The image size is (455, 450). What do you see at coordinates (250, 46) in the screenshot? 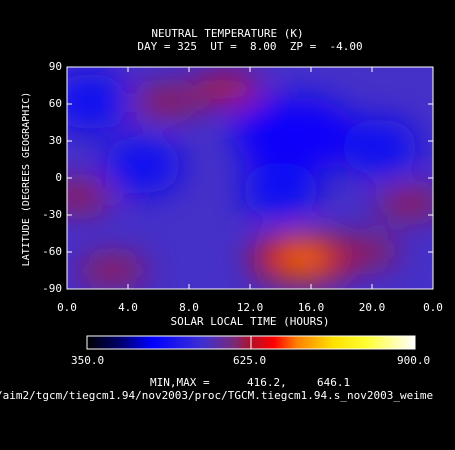
I see `chart-subtitle: DAY = 325 UT = 8.00 ZP = -4.00` at bounding box center [250, 46].